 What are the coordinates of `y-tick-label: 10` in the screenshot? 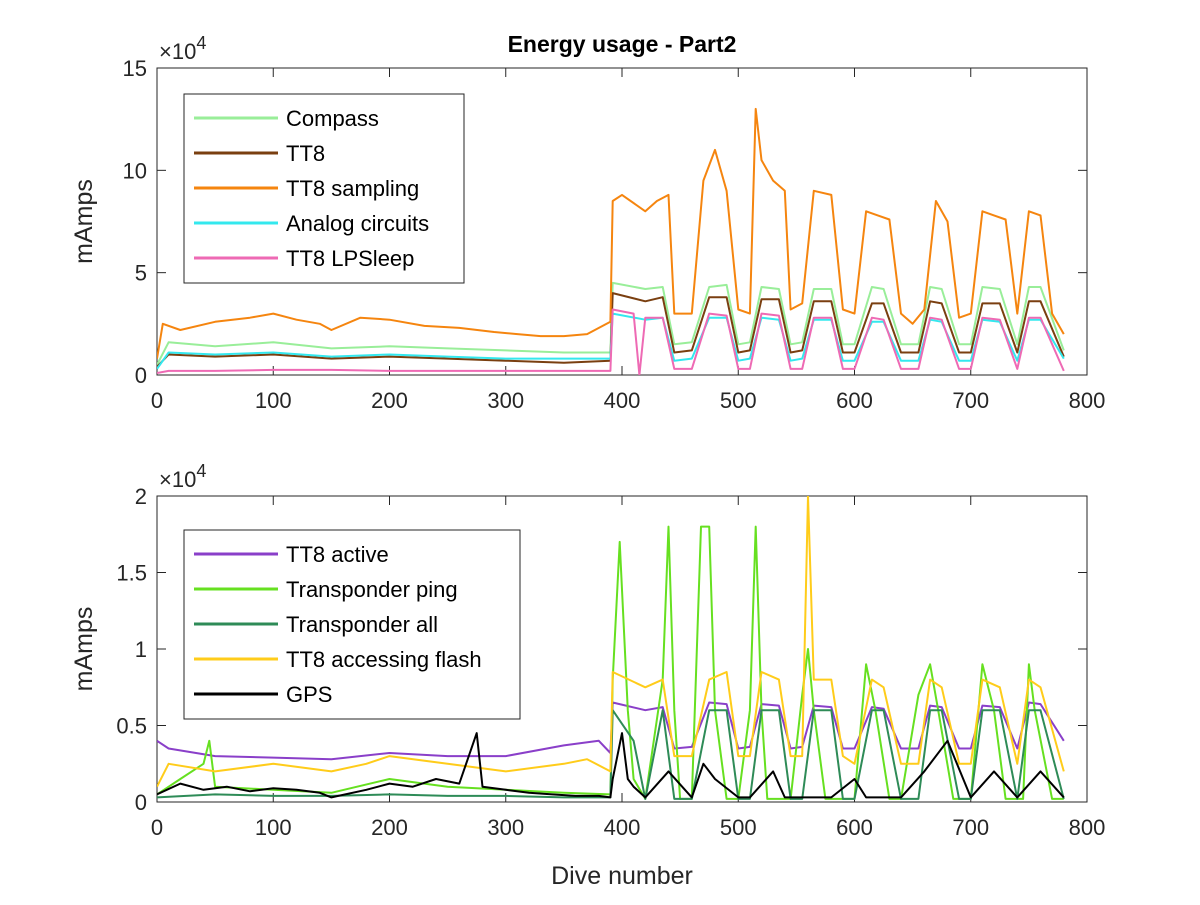 It's located at (135, 170).